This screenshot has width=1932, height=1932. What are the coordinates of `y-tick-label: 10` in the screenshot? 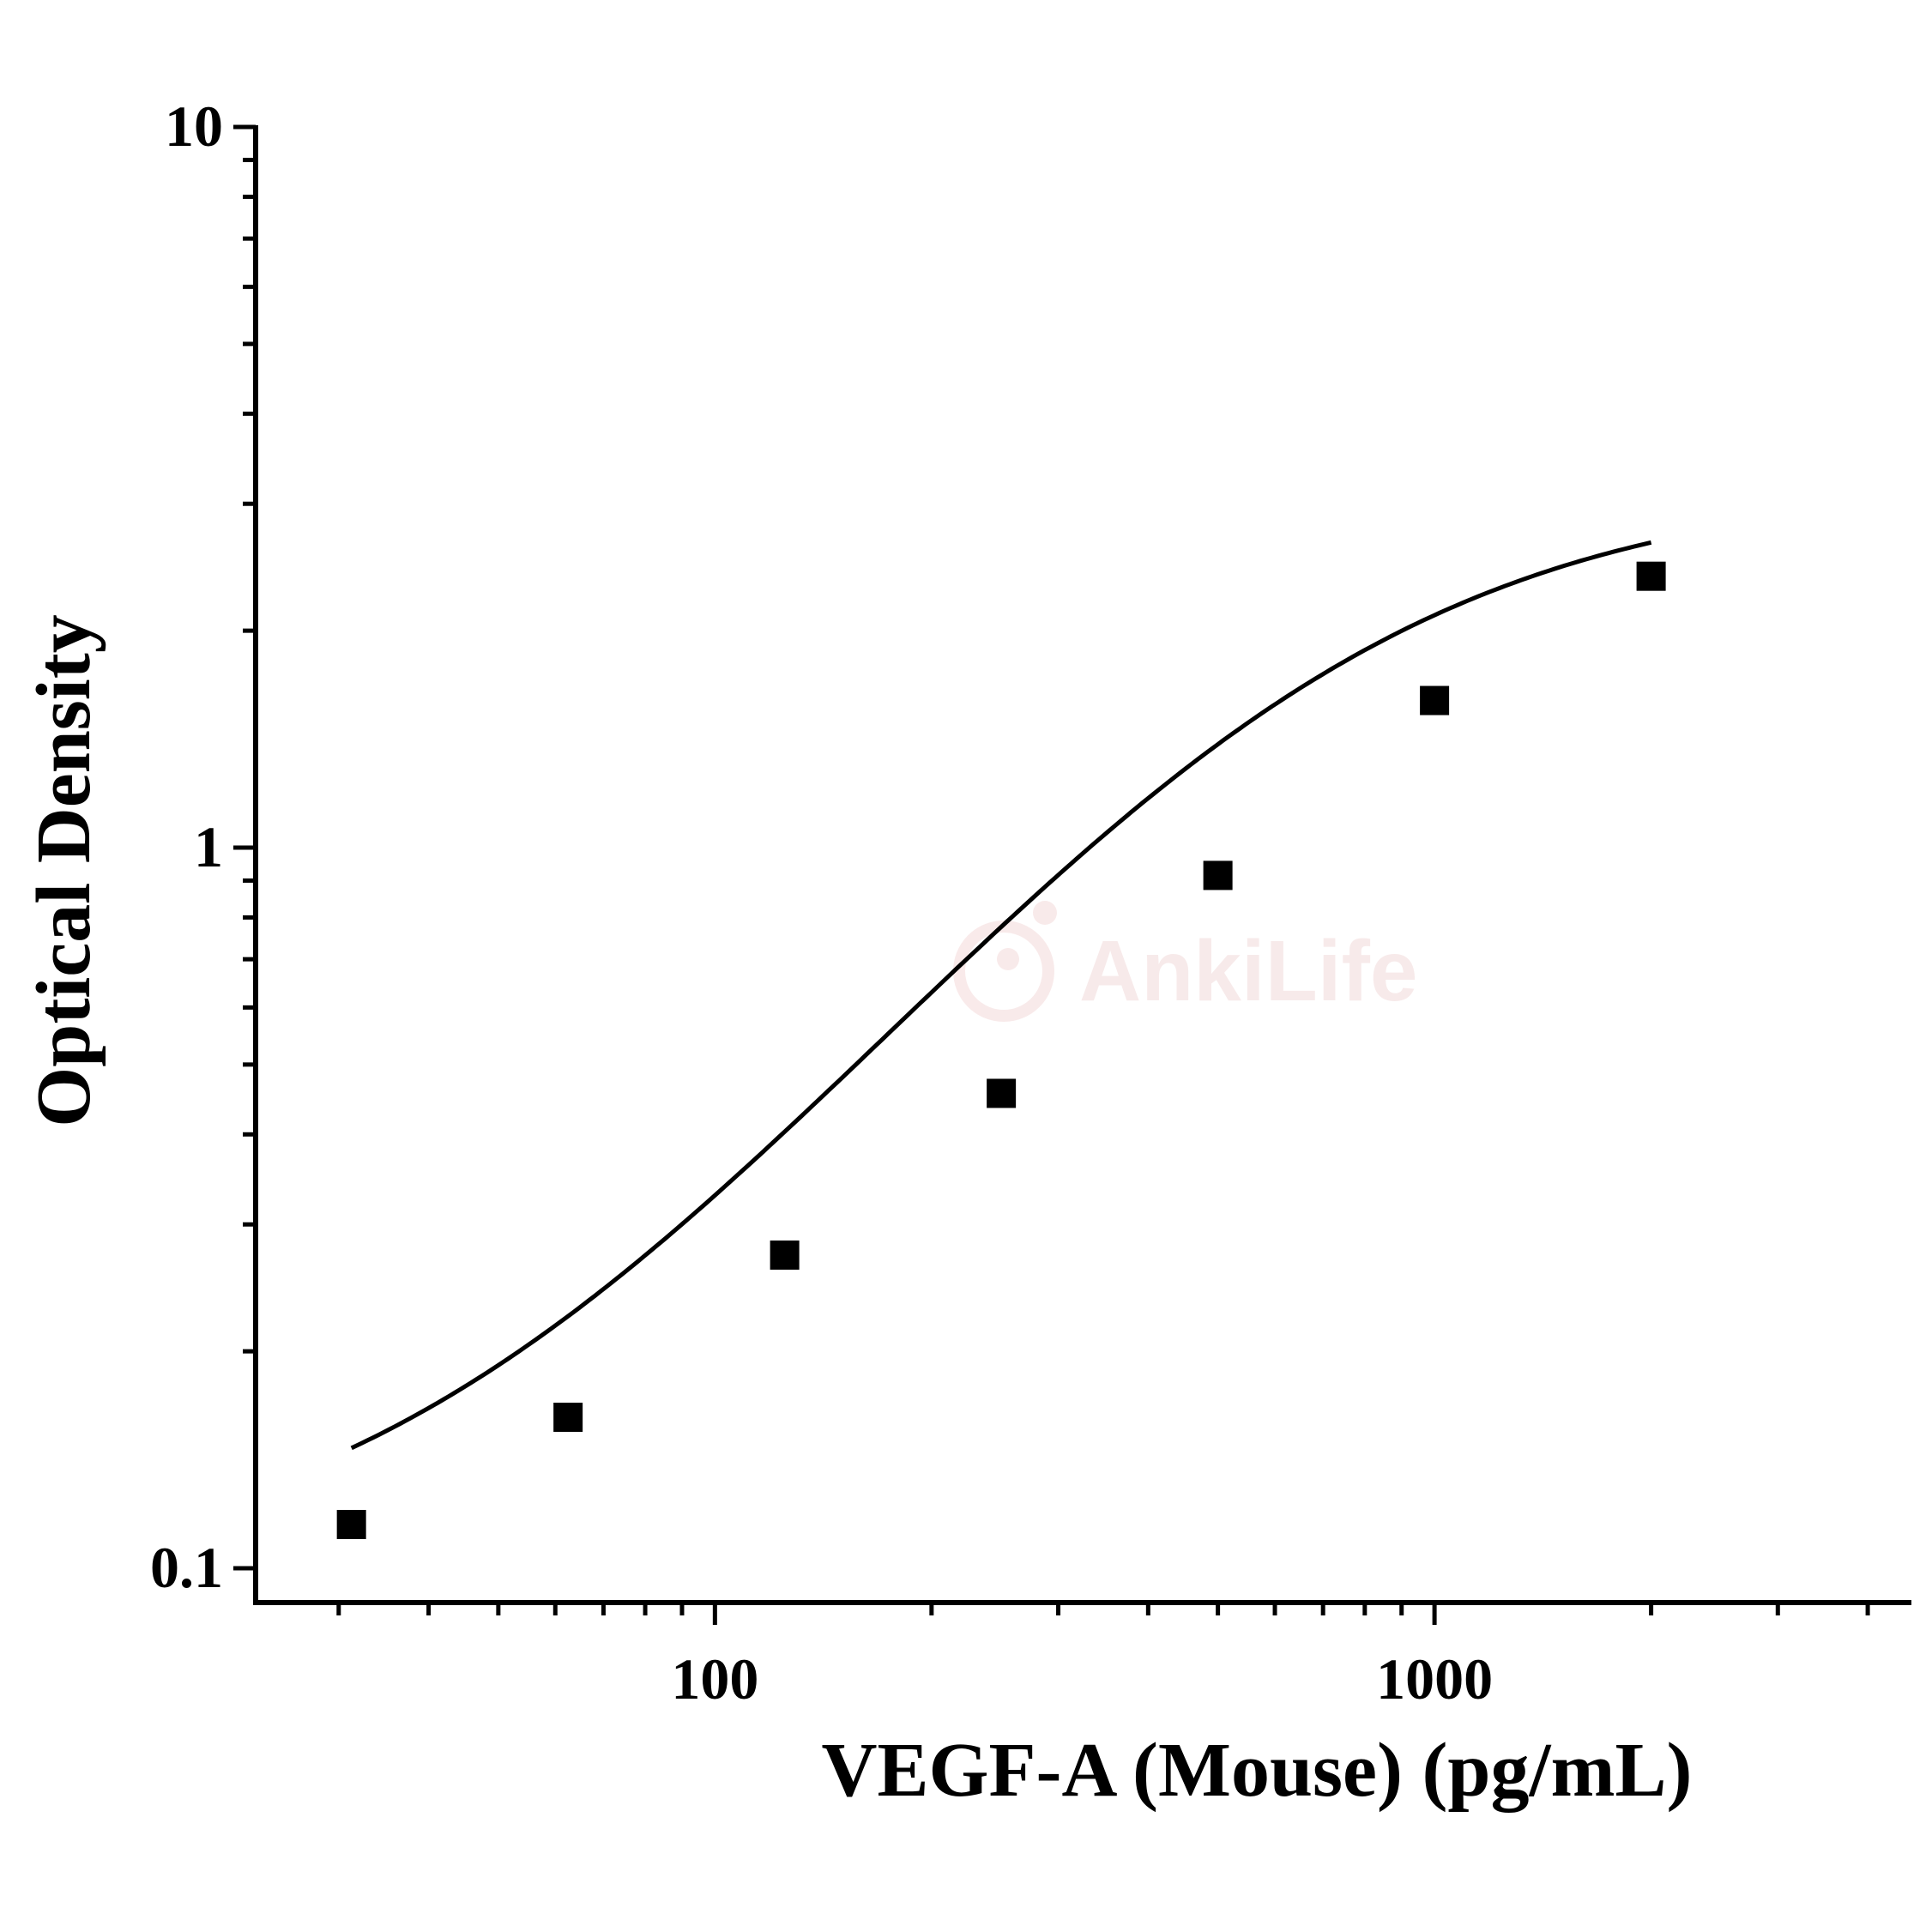 It's located at (194, 126).